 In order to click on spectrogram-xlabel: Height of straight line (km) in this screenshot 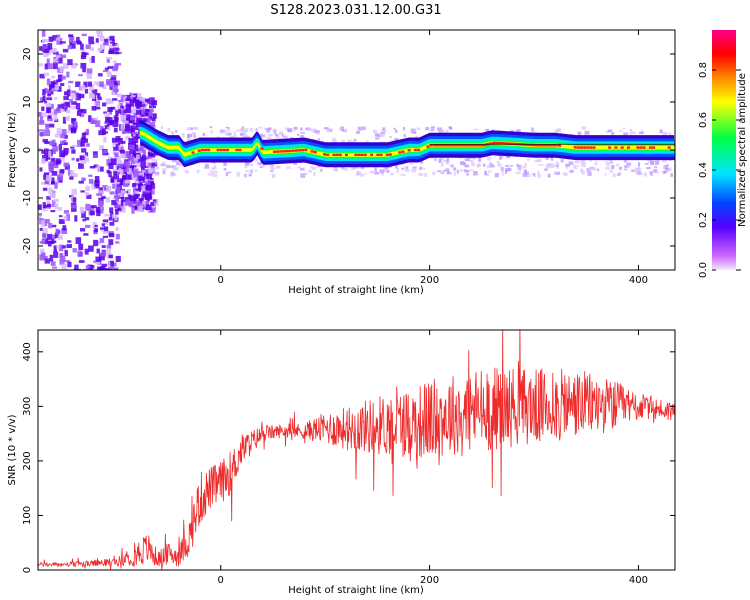, I will do `click(356, 290)`.